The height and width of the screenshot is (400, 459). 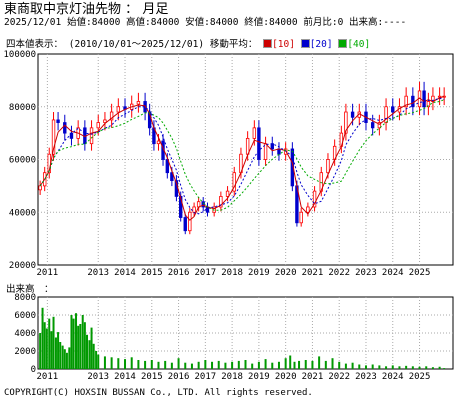 I want to click on open-value: 84000, so click(x=106, y=22).